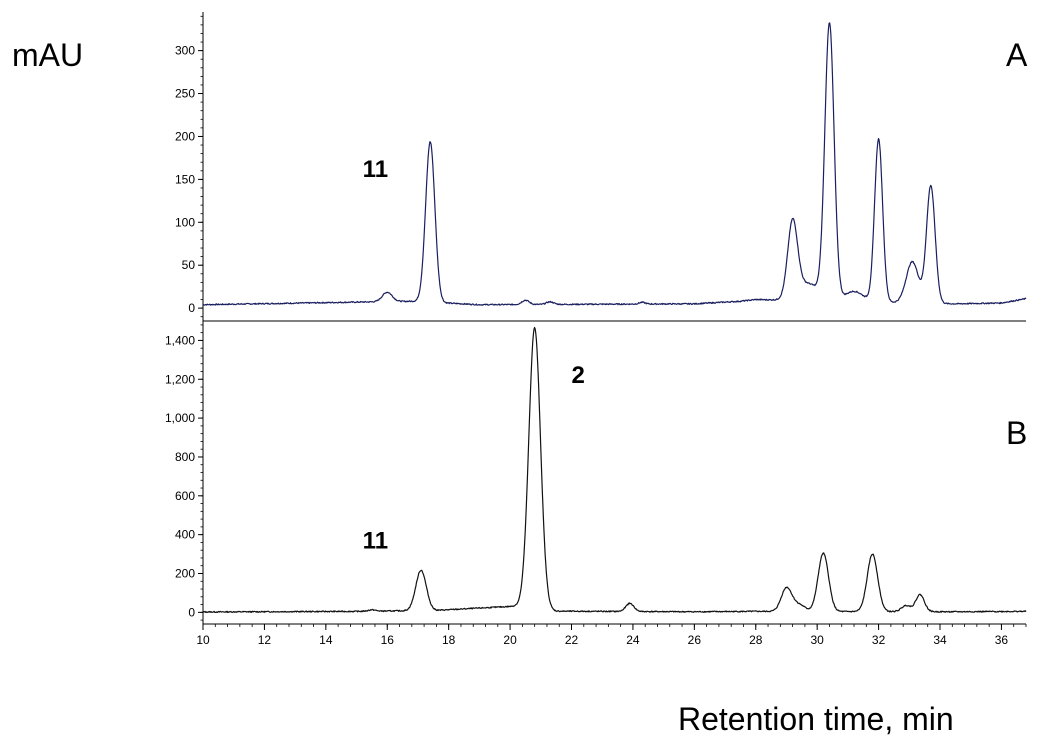 Image resolution: width=1041 pixels, height=738 pixels. What do you see at coordinates (449, 640) in the screenshot?
I see `x-tick-label: 18` at bounding box center [449, 640].